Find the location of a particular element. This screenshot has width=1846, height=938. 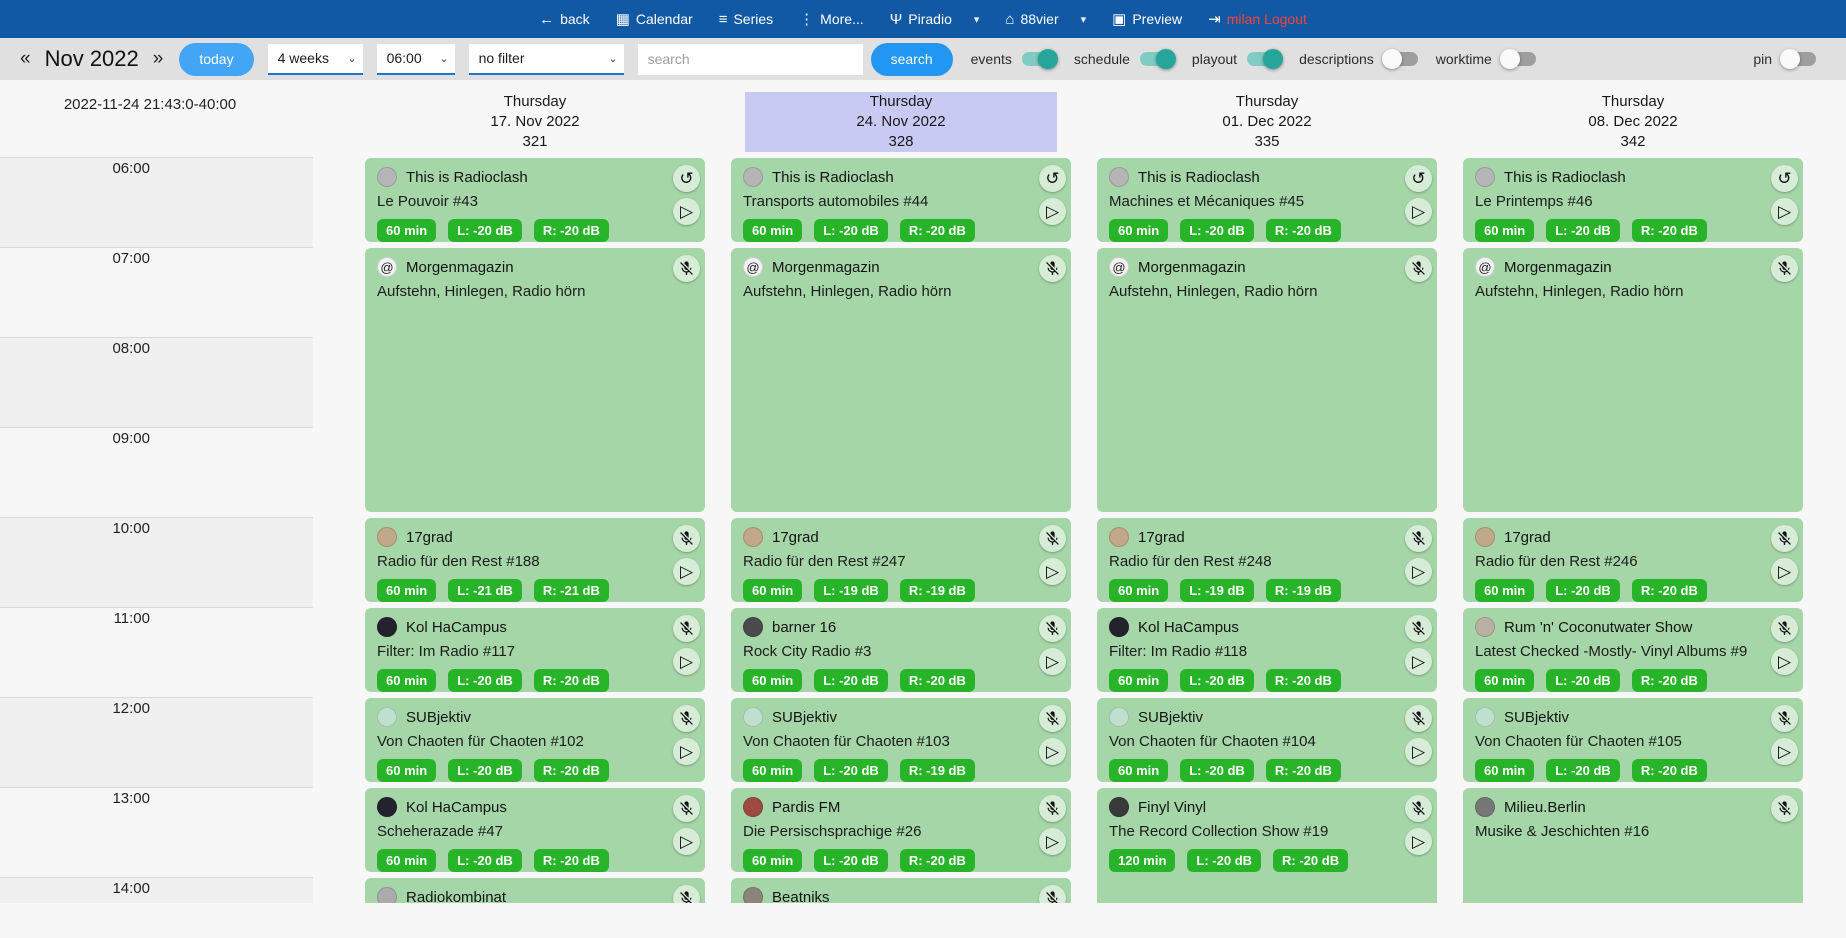

search-button: search is located at coordinates (911, 59).